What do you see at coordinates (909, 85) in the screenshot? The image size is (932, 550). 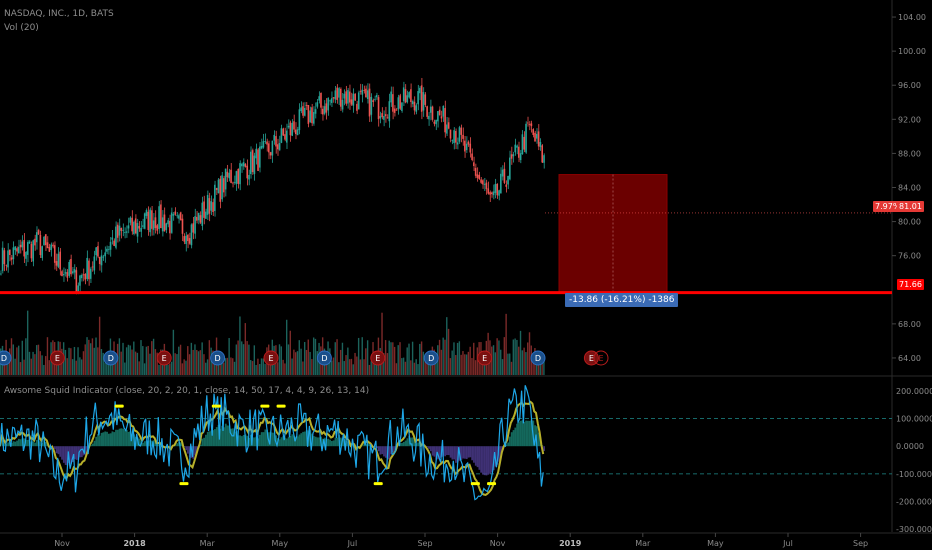 I see `price-tick-label: 96.00` at bounding box center [909, 85].